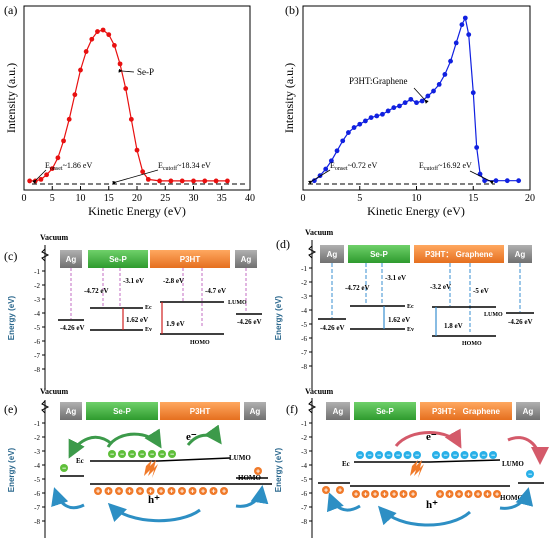 The height and width of the screenshot is (543, 550). I want to click on energy-tick-label: -5, so click(304, 325).